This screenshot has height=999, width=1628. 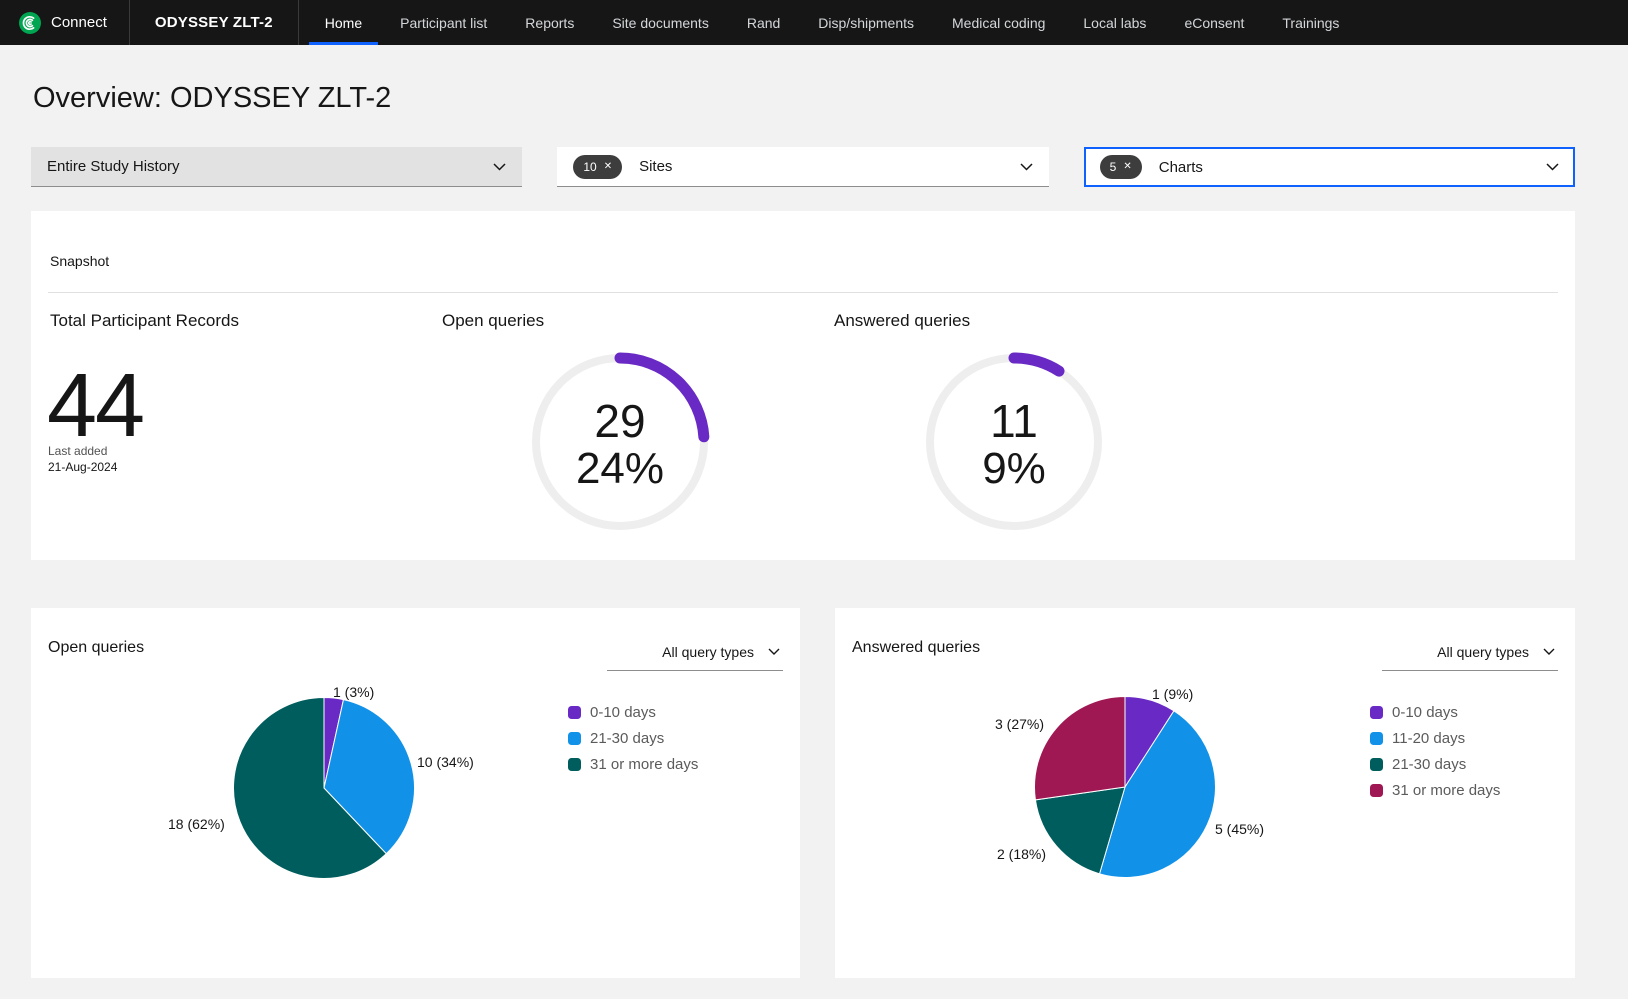 What do you see at coordinates (1157, 794) in the screenshot?
I see `pie-slice-11-20-days` at bounding box center [1157, 794].